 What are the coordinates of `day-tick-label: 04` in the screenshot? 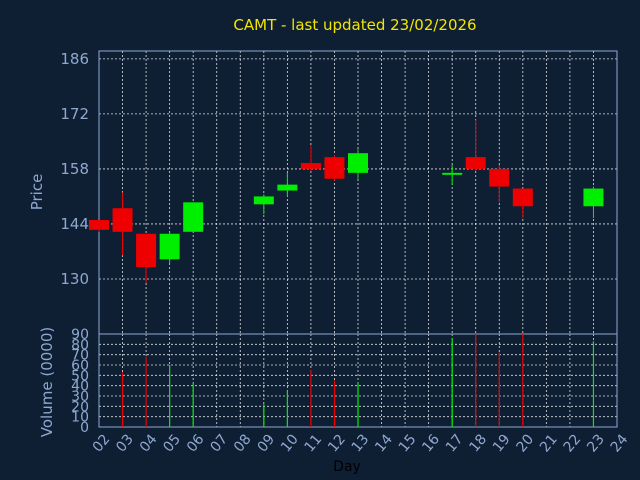 It's located at (149, 443).